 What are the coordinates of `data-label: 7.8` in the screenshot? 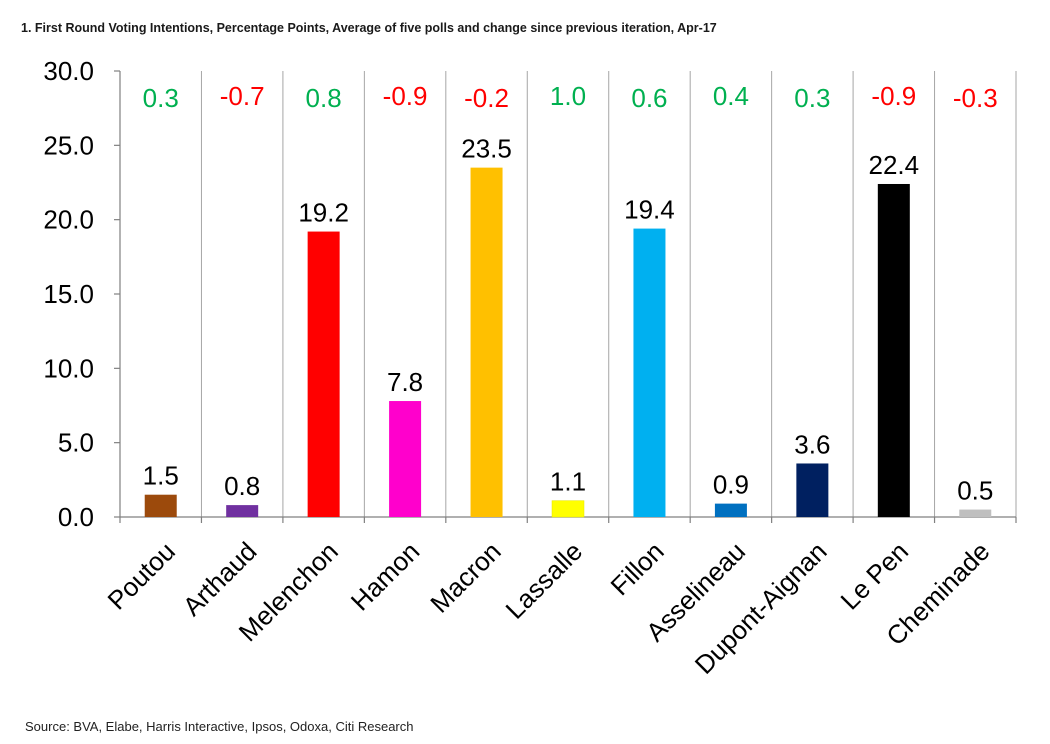 It's located at (405, 382).